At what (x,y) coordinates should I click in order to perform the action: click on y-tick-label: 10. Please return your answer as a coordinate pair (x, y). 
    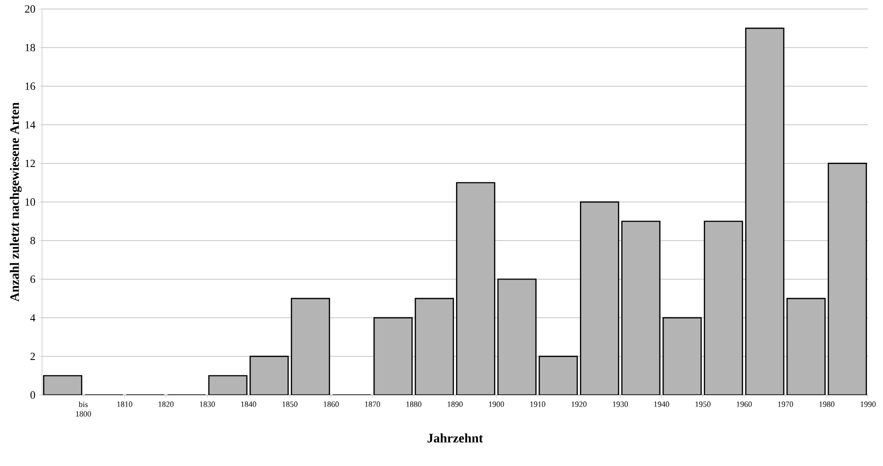
    Looking at the image, I should click on (31, 202).